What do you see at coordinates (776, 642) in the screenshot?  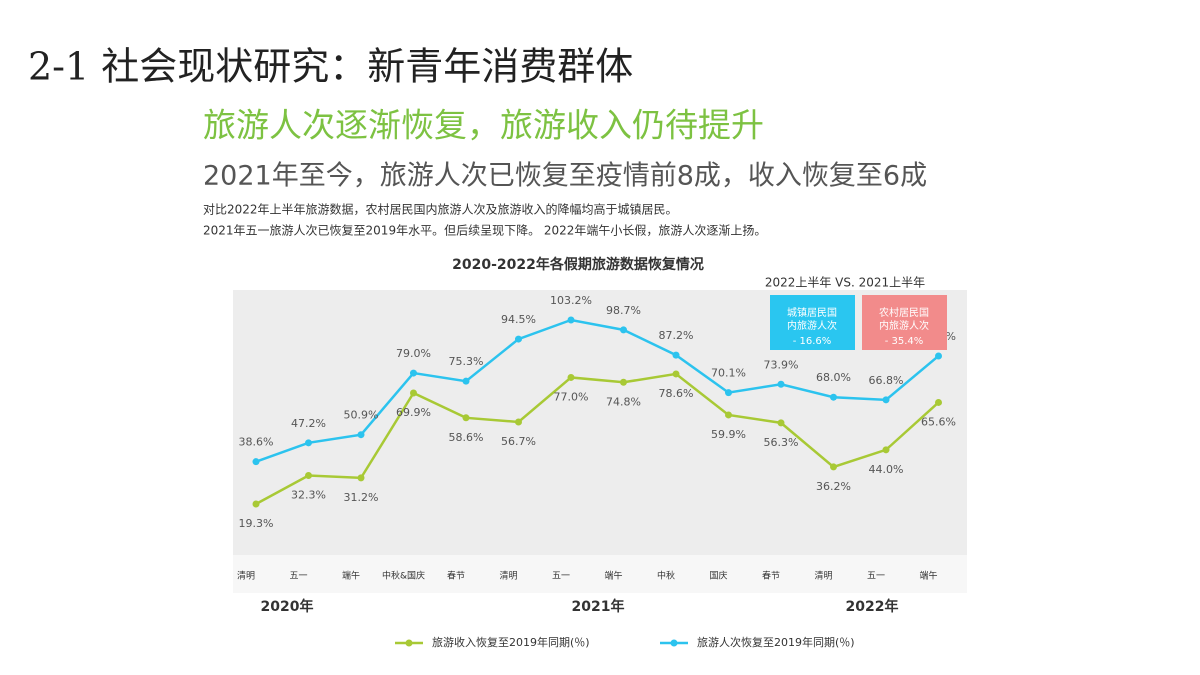 I see `legend-label: 旅游人次恢复至2019年同期(％)` at bounding box center [776, 642].